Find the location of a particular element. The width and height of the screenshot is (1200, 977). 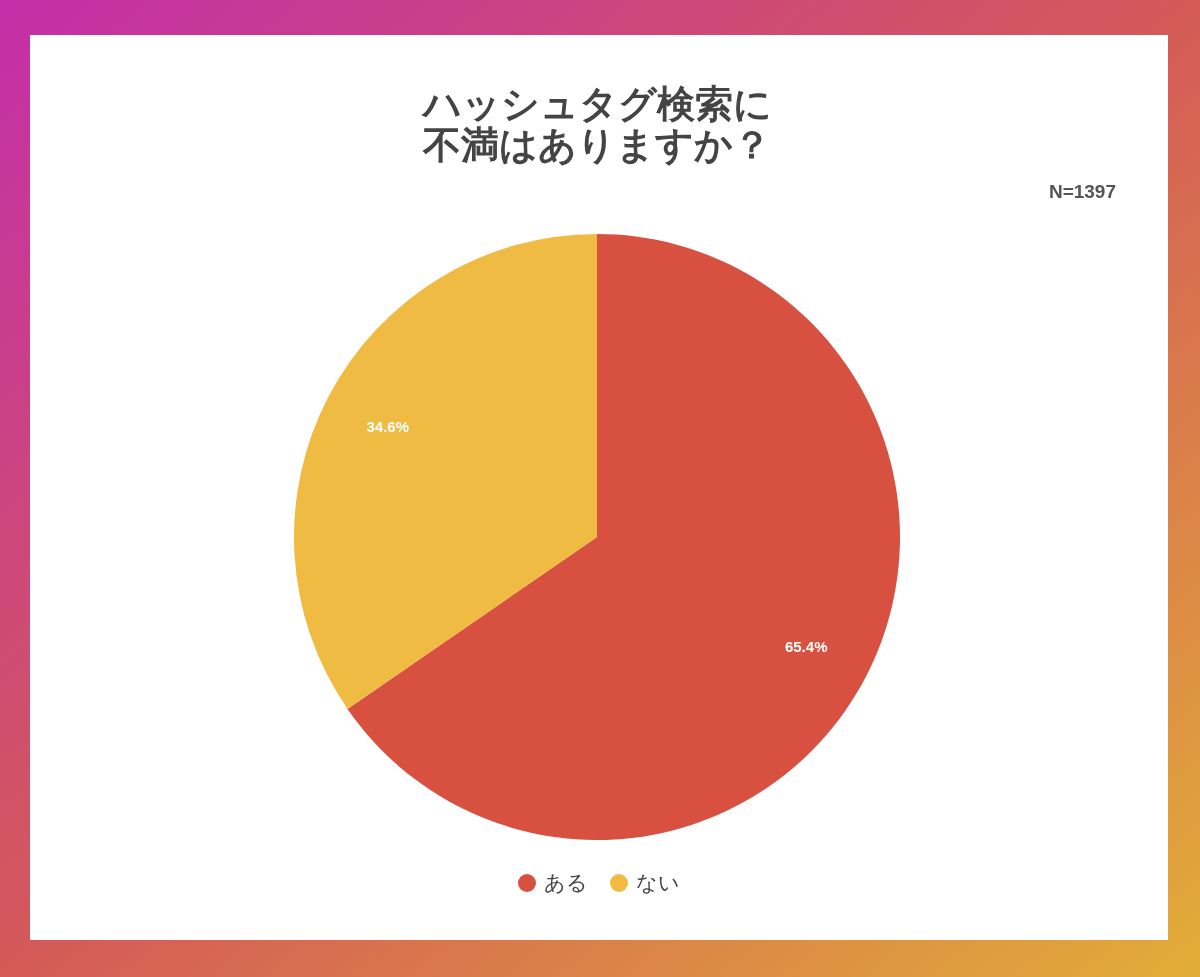

legend-label: ない is located at coordinates (658, 883).